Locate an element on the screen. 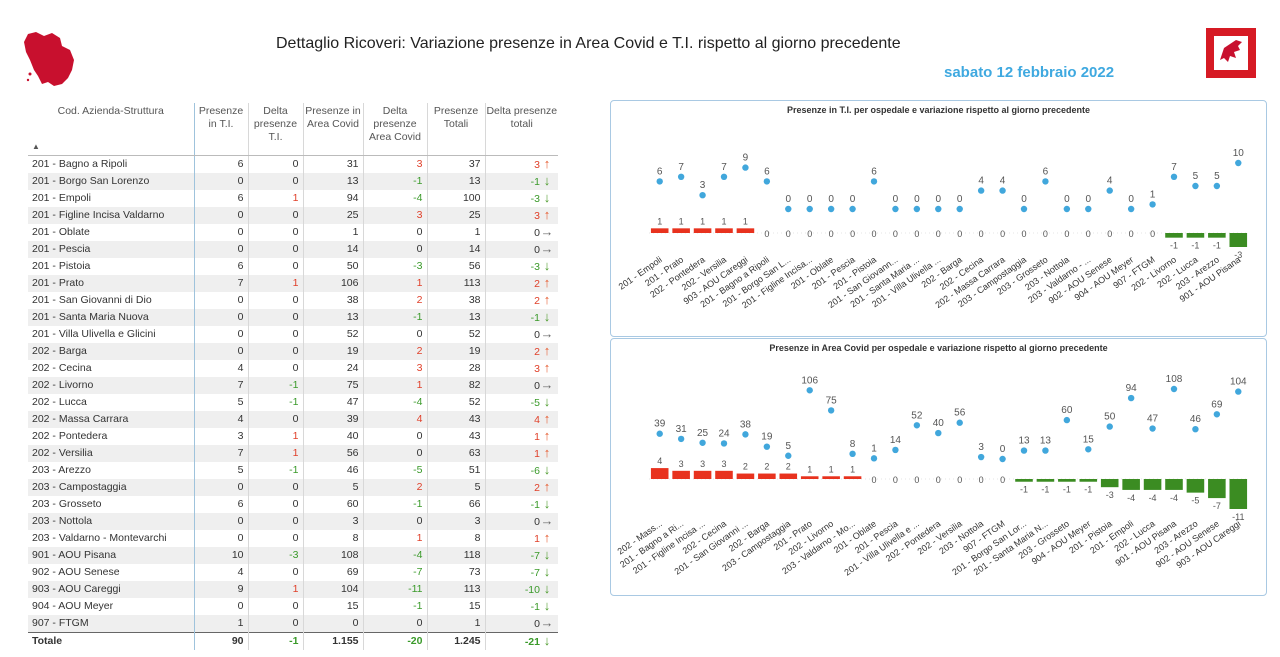 This screenshot has width=1280, height=657. presence-label: 9 is located at coordinates (746, 158).